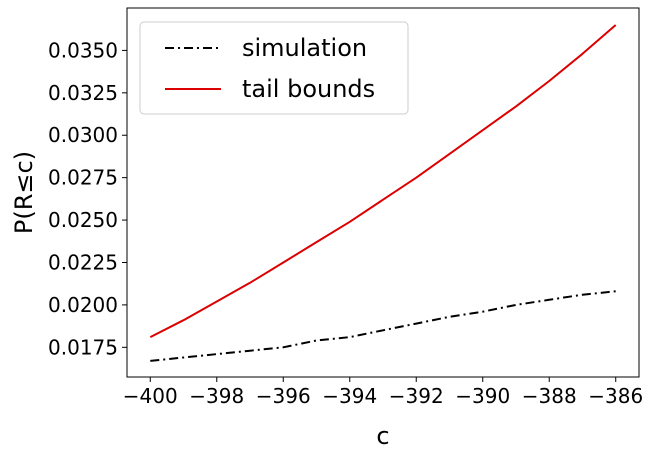 The height and width of the screenshot is (456, 658). What do you see at coordinates (349, 396) in the screenshot?
I see `x-tick-label: −394` at bounding box center [349, 396].